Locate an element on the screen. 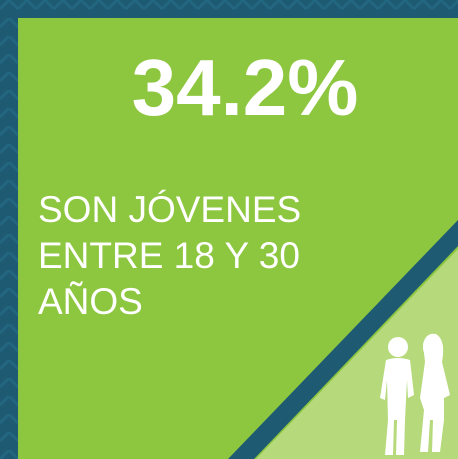  description-line: AÑOS is located at coordinates (90, 301).